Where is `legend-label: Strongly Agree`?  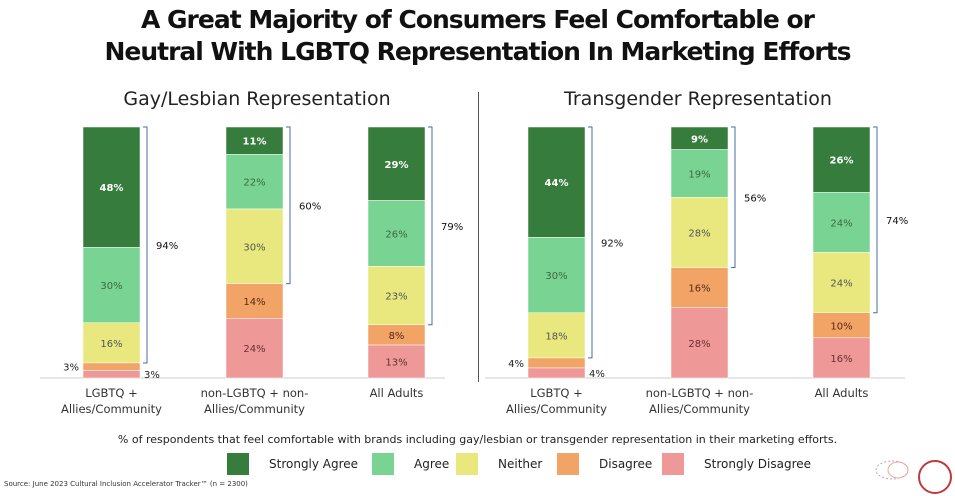 legend-label: Strongly Agree is located at coordinates (314, 464).